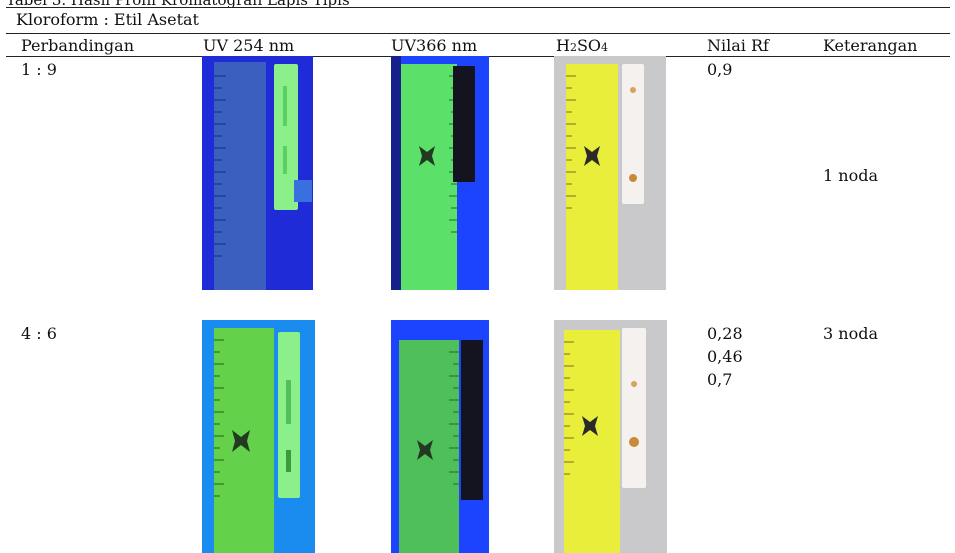 The width and height of the screenshot is (955, 553). Describe the element at coordinates (610, 436) in the screenshot. I see `row2-h2so4-plate-photo` at that location.